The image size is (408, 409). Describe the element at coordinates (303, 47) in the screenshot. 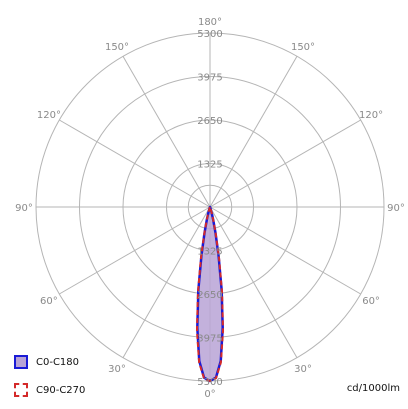

I see `angle-label-9: 150°` at that location.